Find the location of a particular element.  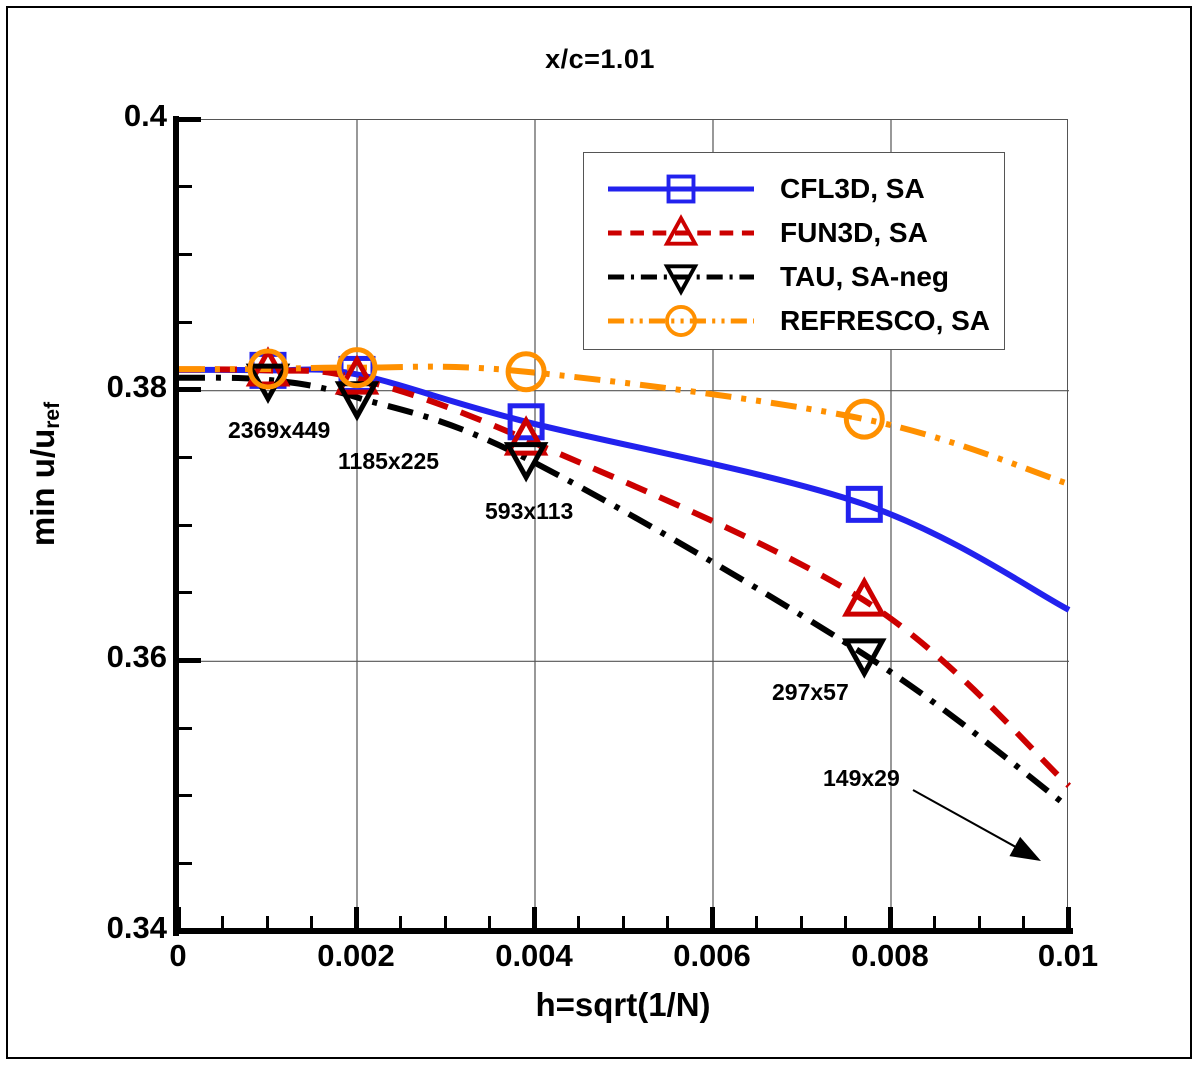

legend-label: CFL3D, SA is located at coordinates (852, 188).